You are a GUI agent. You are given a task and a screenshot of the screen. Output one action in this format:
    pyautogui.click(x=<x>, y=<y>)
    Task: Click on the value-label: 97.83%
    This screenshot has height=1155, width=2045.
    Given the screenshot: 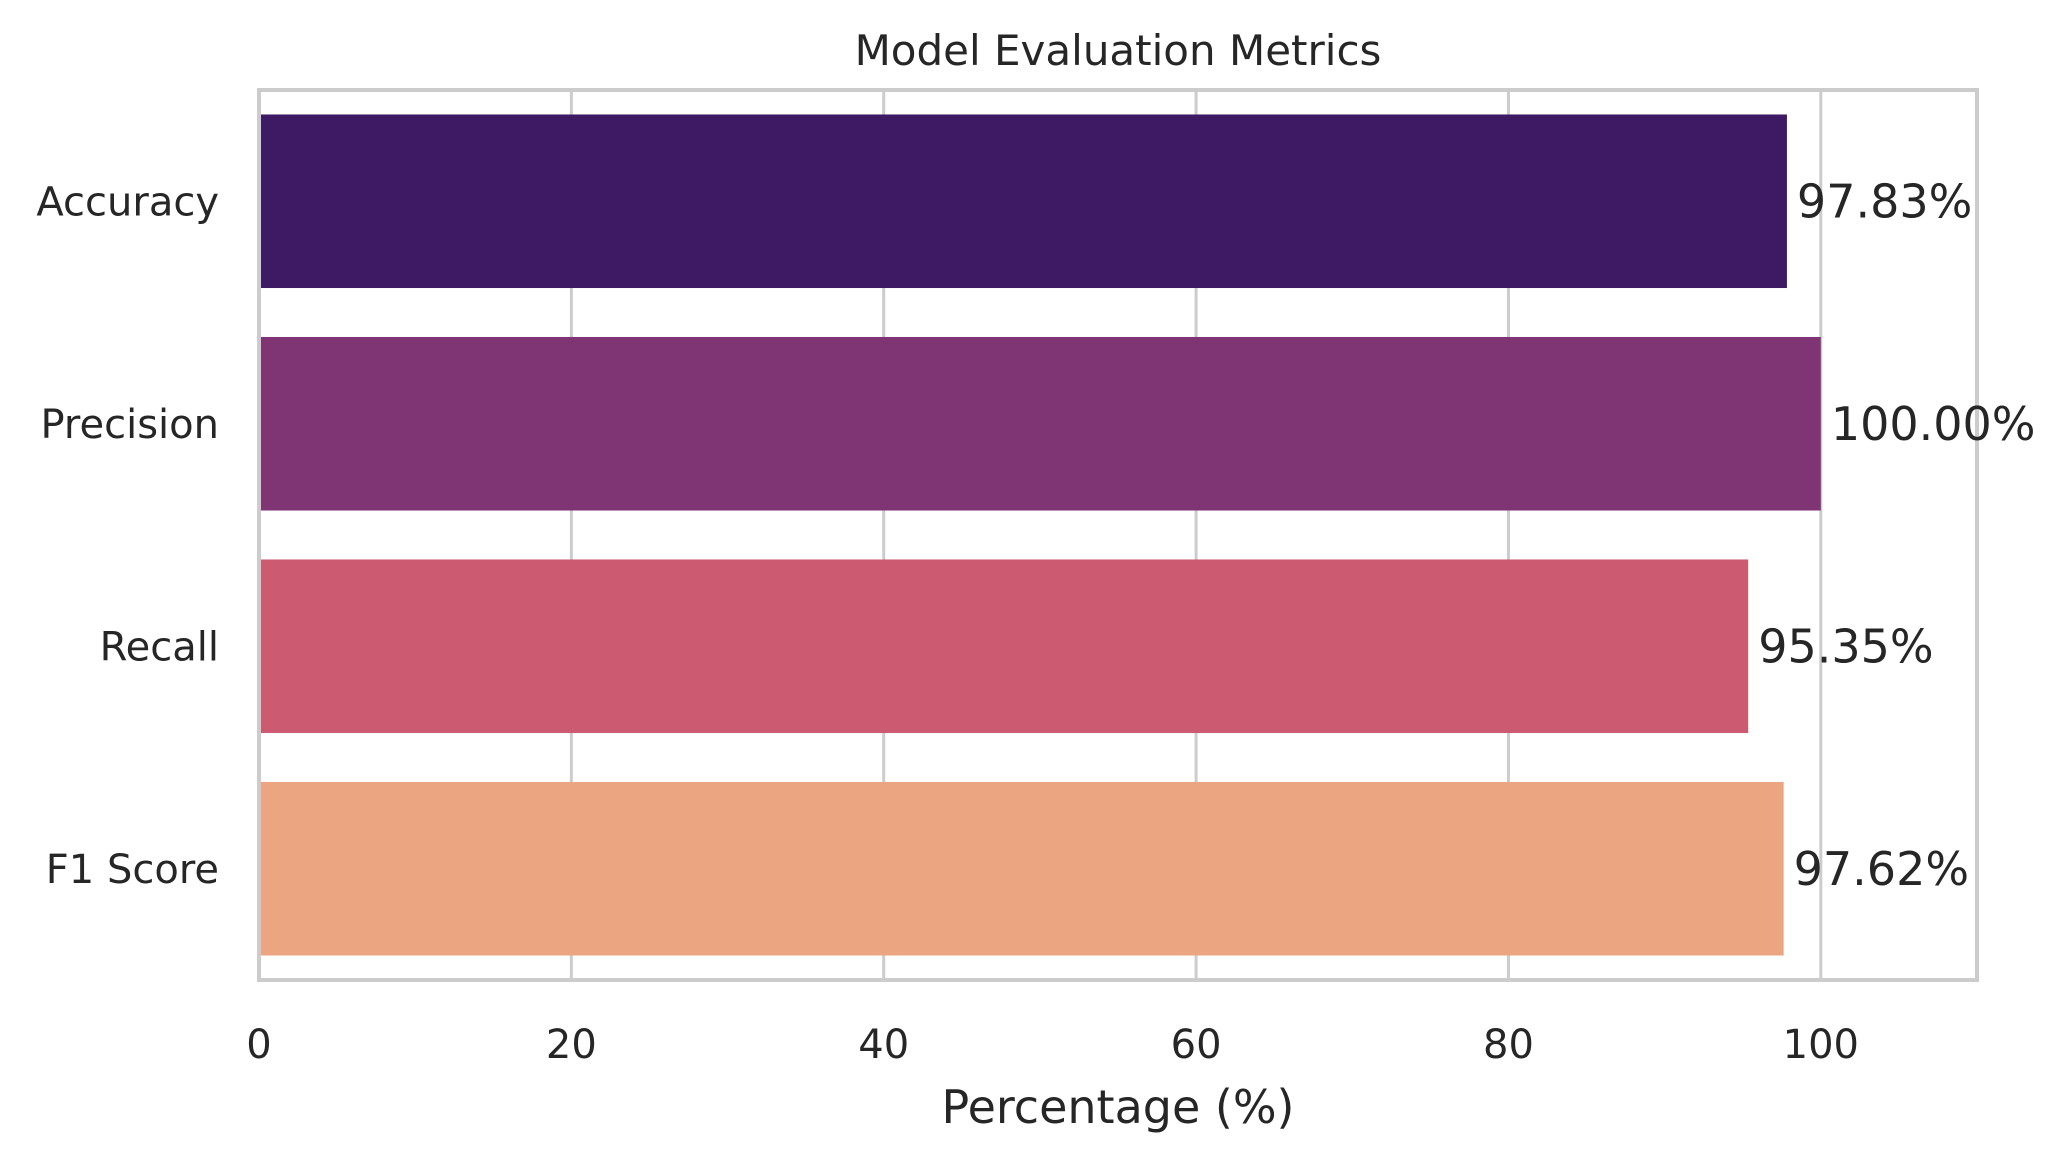 What is the action you would take?
    pyautogui.click(x=1884, y=201)
    